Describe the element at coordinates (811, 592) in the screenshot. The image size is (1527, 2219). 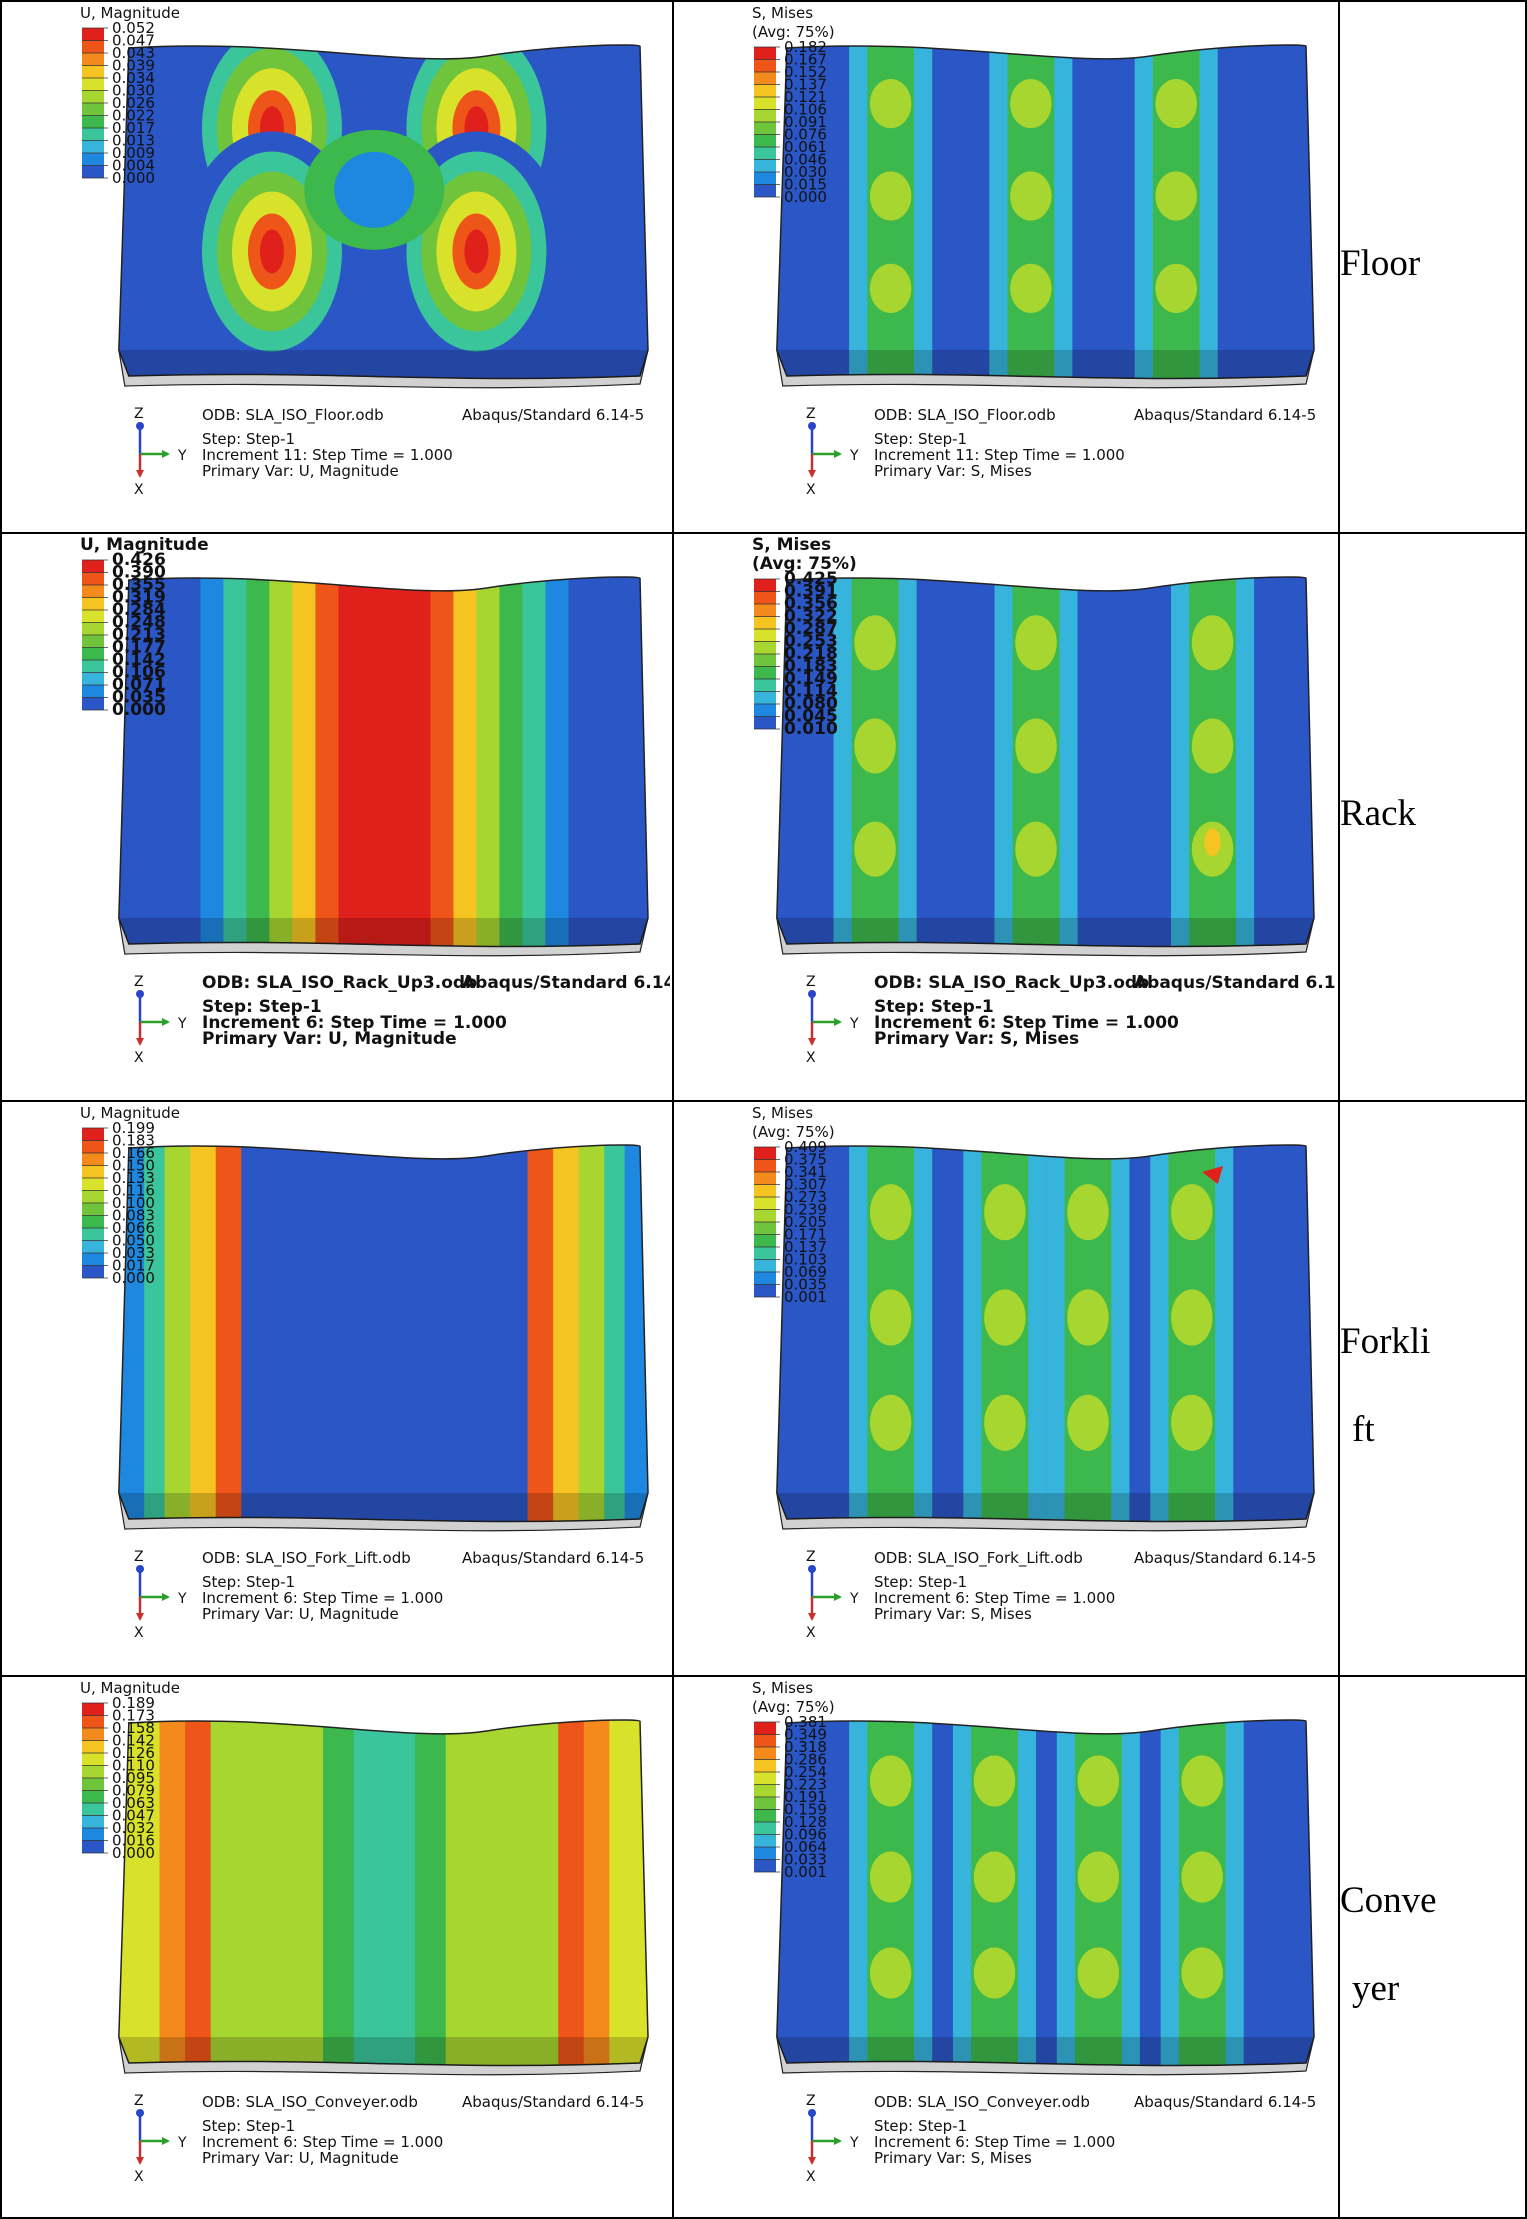
I see `legend-value: 0.391` at that location.